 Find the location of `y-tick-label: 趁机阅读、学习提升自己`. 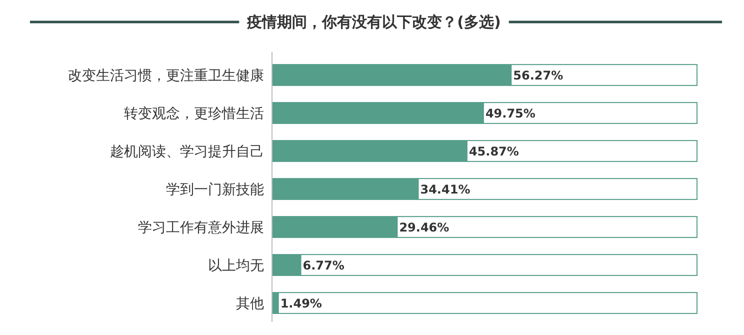

y-tick-label: 趁机阅读、学习提升自己 is located at coordinates (187, 152).